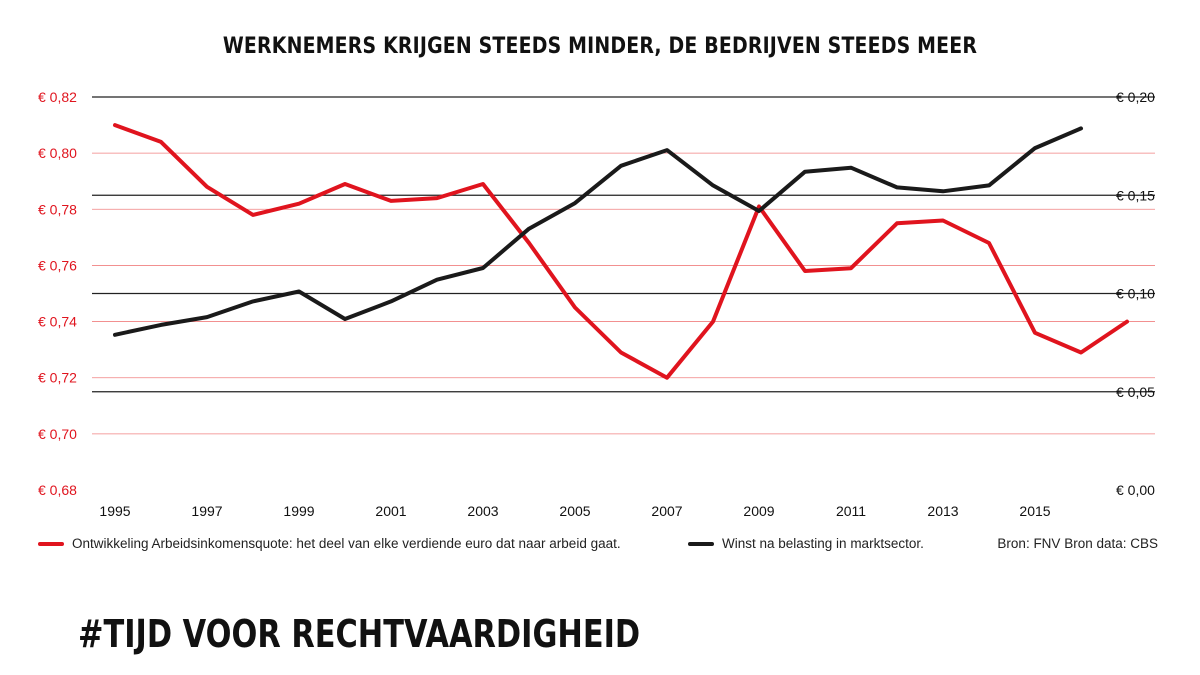 This screenshot has width=1200, height=675. What do you see at coordinates (482, 511) in the screenshot?
I see `x-tick-label: 2003` at bounding box center [482, 511].